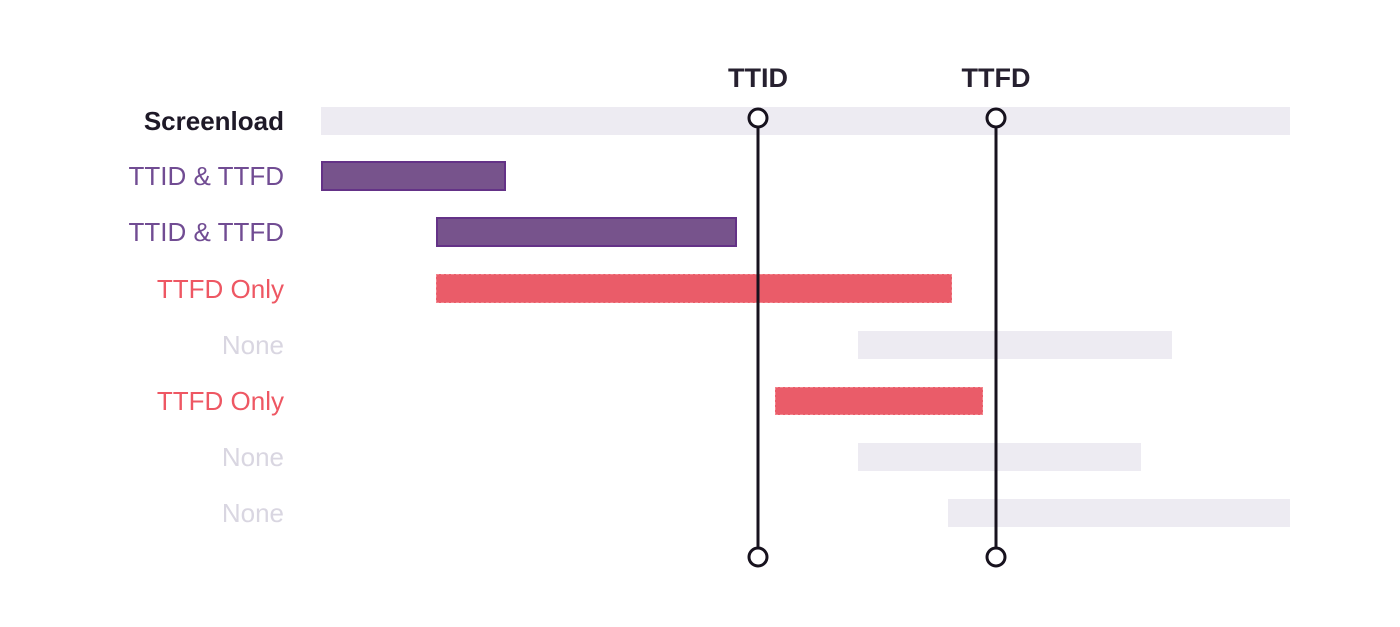 The height and width of the screenshot is (627, 1400). I want to click on marker-label-ttid: TTID, so click(758, 78).